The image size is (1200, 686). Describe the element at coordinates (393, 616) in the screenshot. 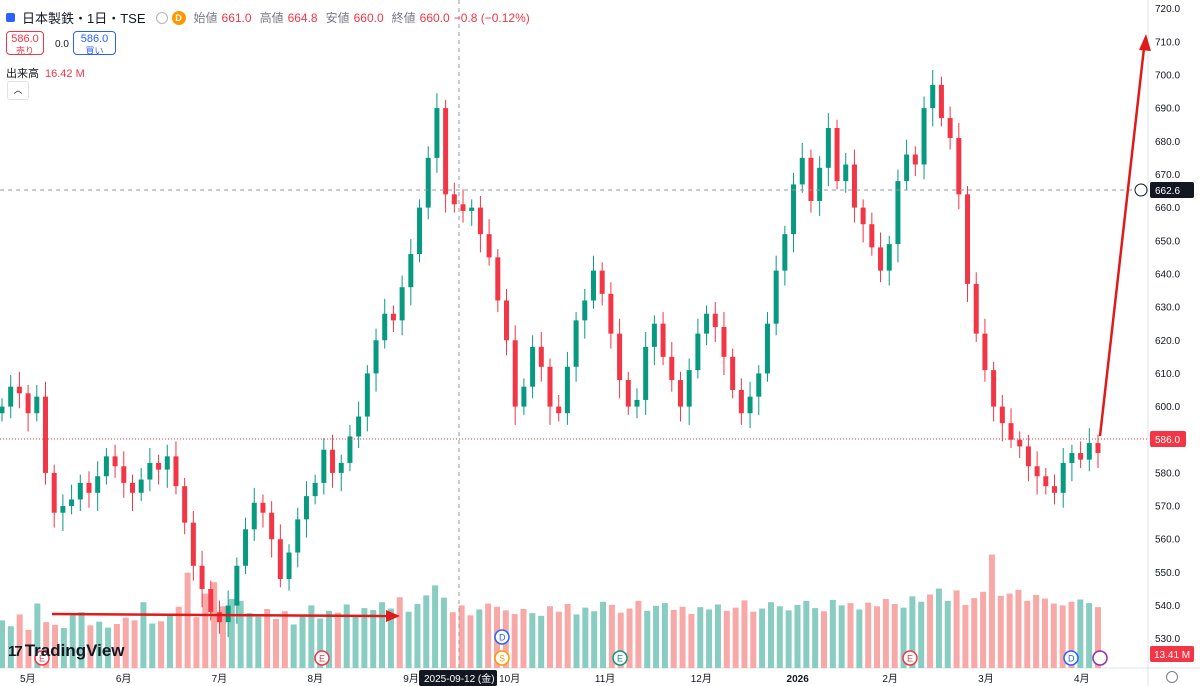

I see `horizontal-arrow-head` at that location.